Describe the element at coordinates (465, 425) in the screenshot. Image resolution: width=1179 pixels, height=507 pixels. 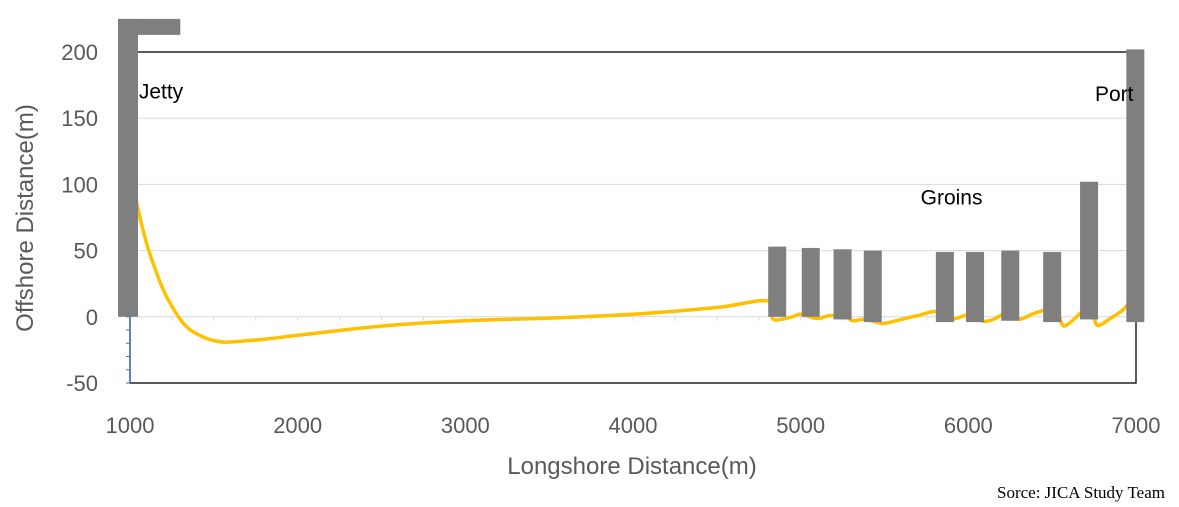
I see `x-tick-label: 3000` at that location.